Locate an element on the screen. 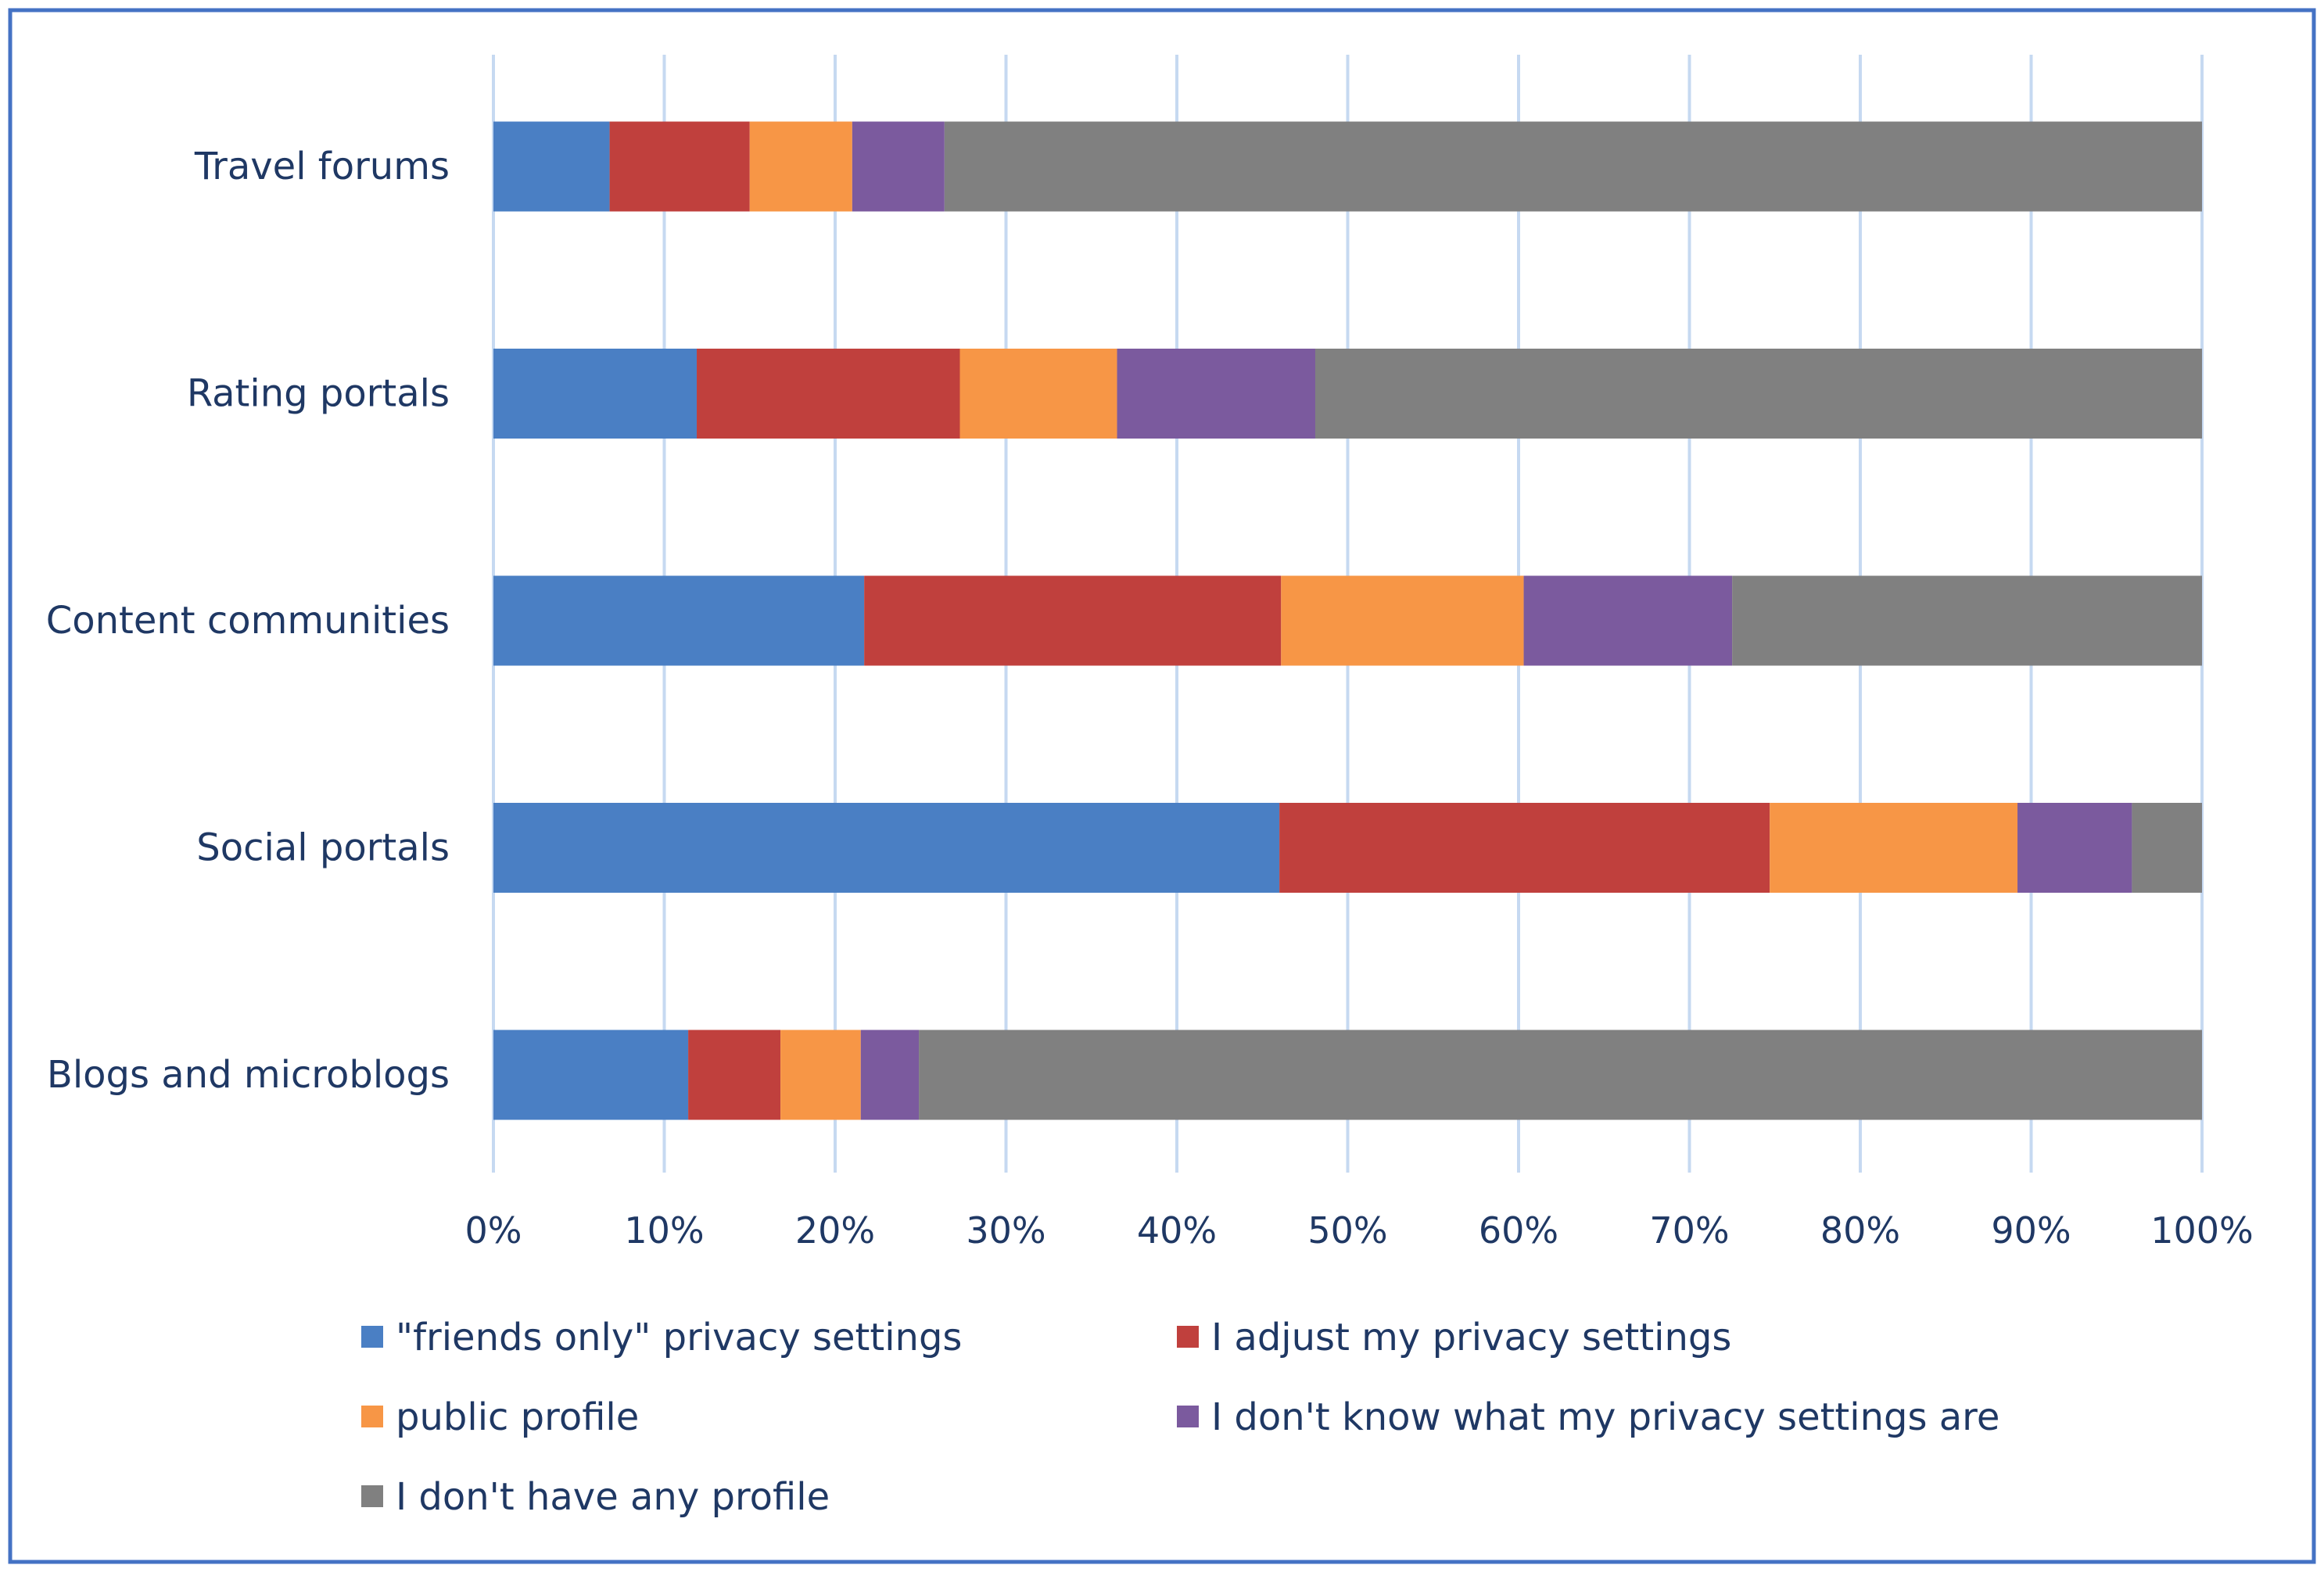 The image size is (2324, 1583). x-tick-label: 70% is located at coordinates (1689, 1230).